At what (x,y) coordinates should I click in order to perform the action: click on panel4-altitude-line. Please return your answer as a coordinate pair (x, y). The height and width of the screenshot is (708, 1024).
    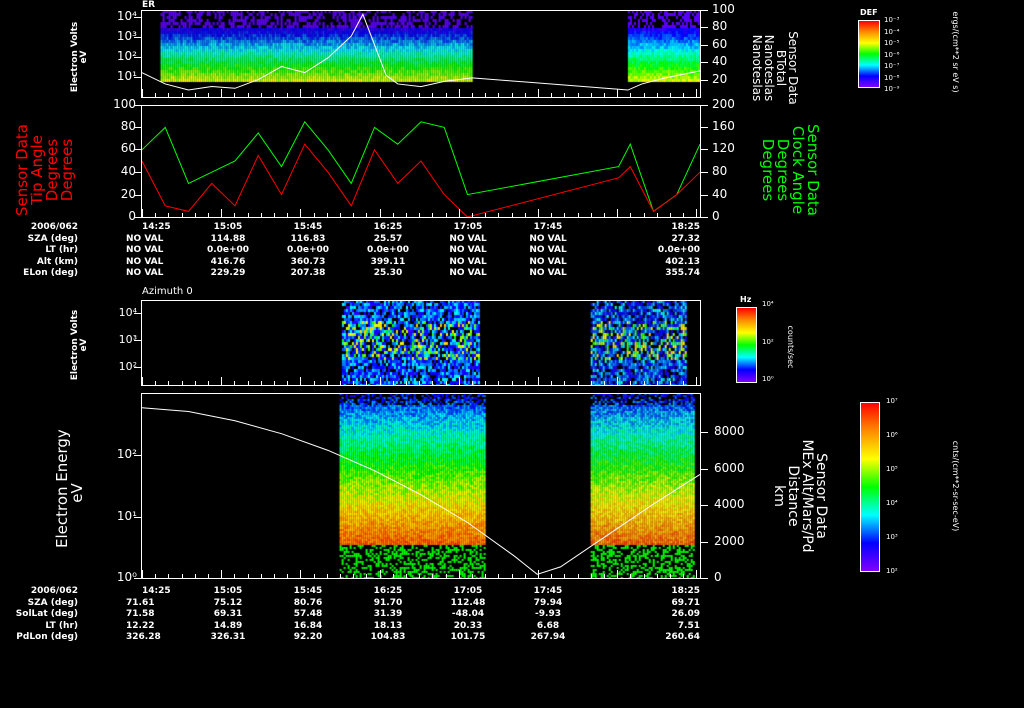
    Looking at the image, I should click on (421, 491).